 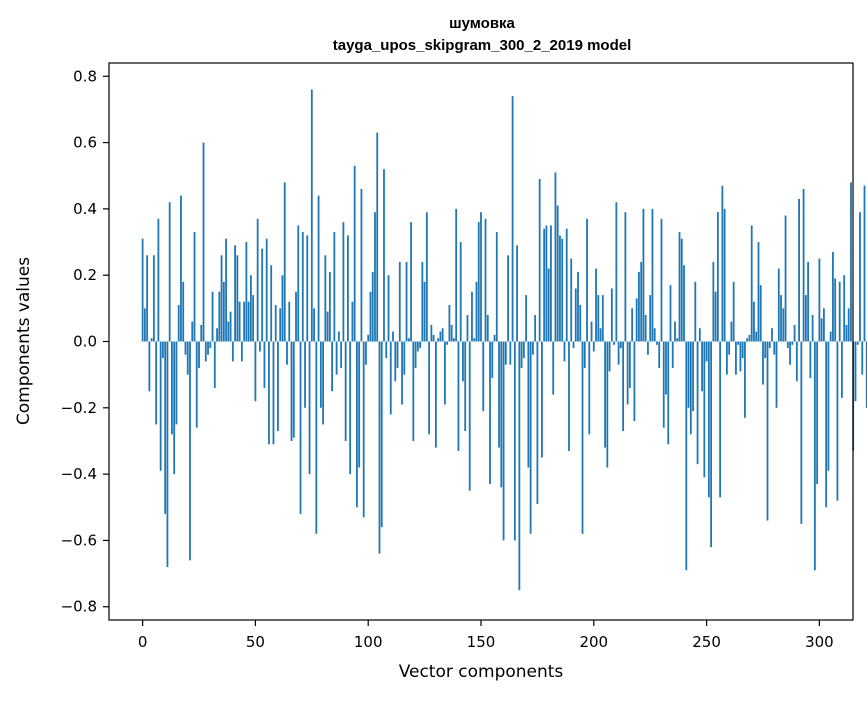 What do you see at coordinates (79, 408) in the screenshot?
I see `y-tick-label: −0.2` at bounding box center [79, 408].